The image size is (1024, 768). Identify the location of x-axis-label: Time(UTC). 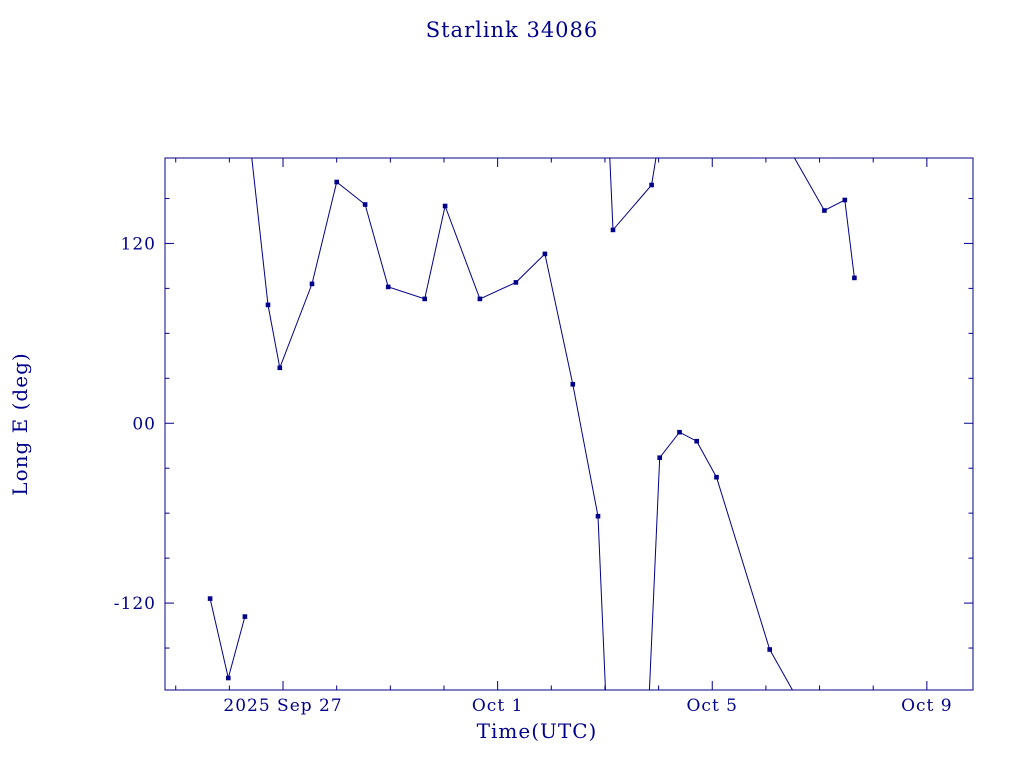
(537, 731).